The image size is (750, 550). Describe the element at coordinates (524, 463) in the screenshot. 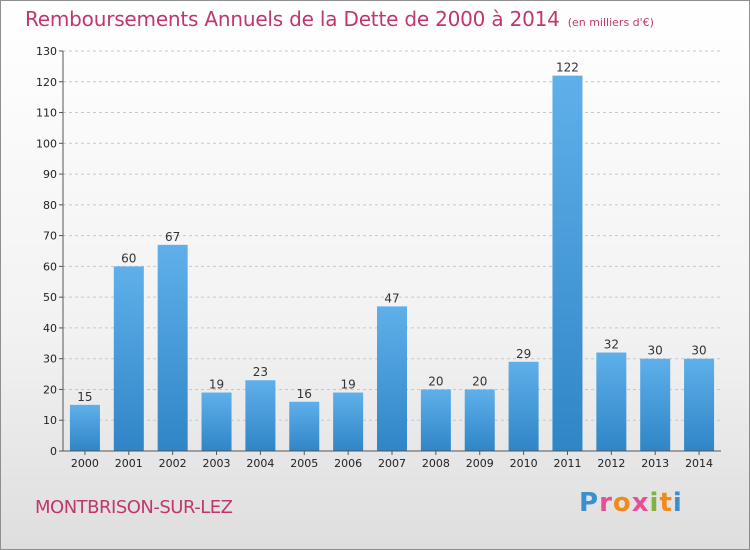

I see `x-tick-label: 2010` at that location.